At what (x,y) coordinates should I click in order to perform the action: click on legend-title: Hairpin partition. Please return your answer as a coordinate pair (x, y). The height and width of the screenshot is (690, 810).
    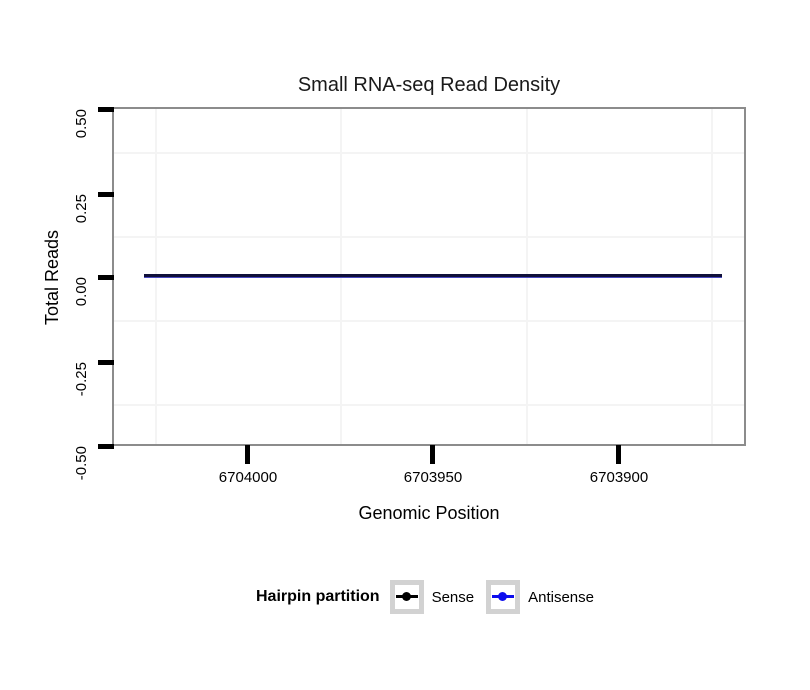
    Looking at the image, I should click on (318, 596).